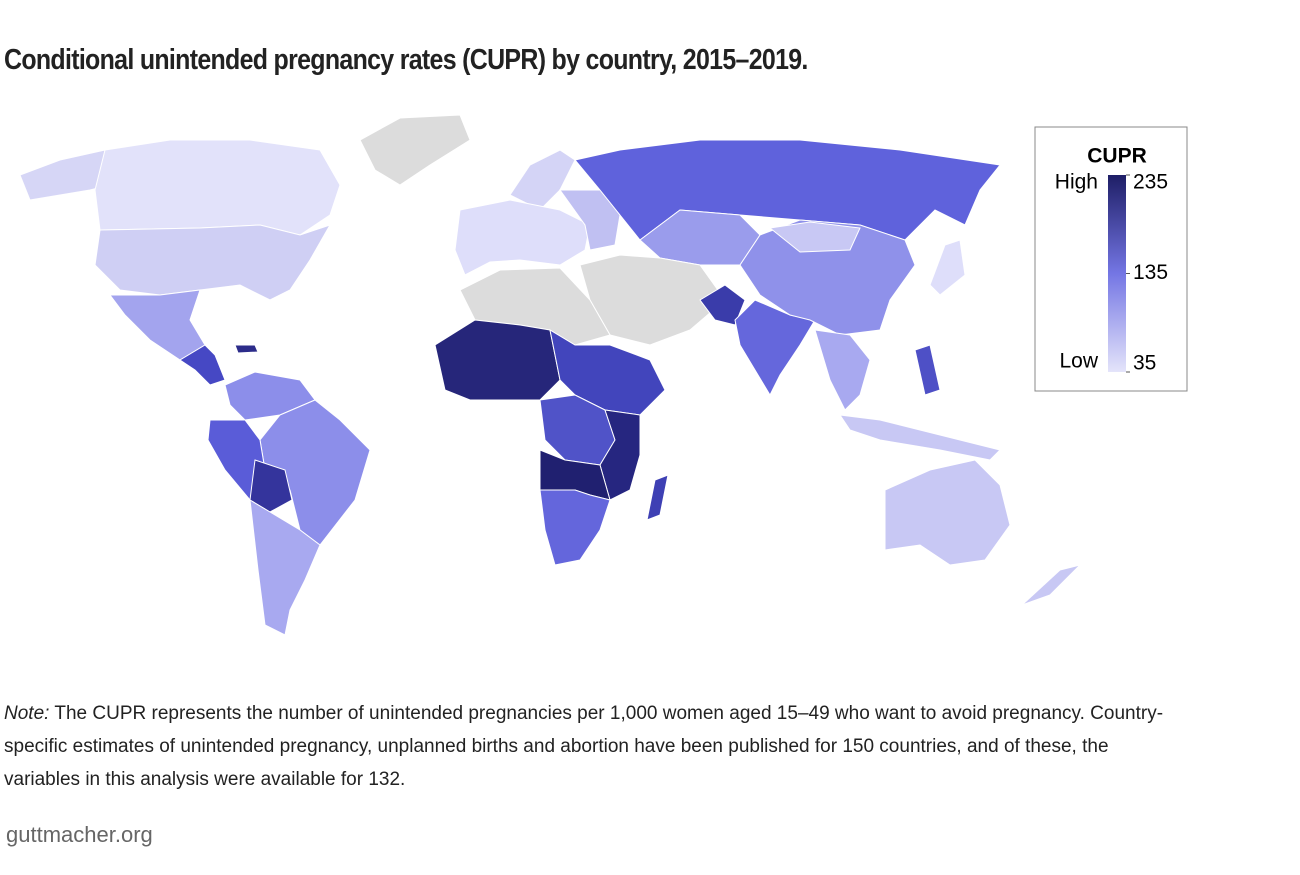  I want to click on west-africa, so click(497, 360).